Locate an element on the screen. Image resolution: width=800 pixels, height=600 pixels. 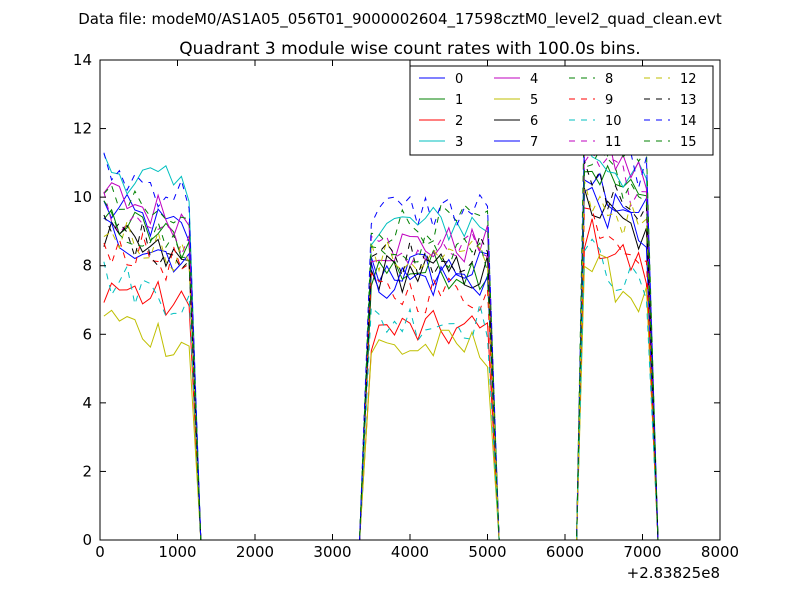
legend-label-5: 5 is located at coordinates (534, 100).